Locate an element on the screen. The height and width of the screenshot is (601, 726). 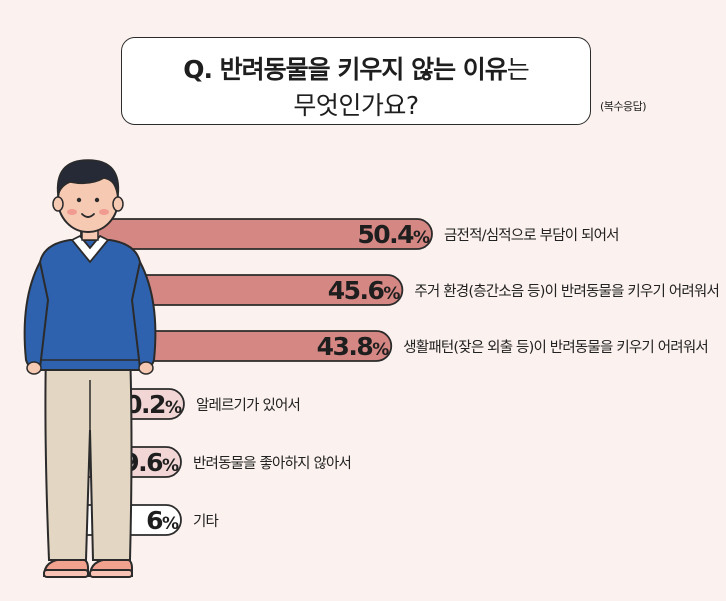
title-box: Q. 반려동물을 키우지 않는 이유는 무엇인가요? is located at coordinates (356, 81).